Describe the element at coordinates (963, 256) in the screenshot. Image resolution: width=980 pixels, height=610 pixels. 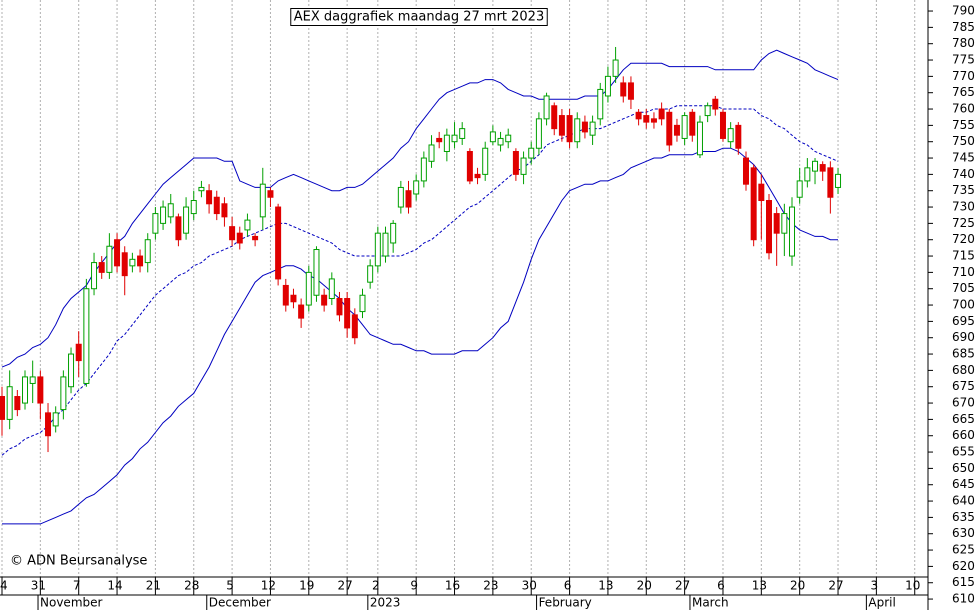
I see `y-tick-label: 715` at that location.